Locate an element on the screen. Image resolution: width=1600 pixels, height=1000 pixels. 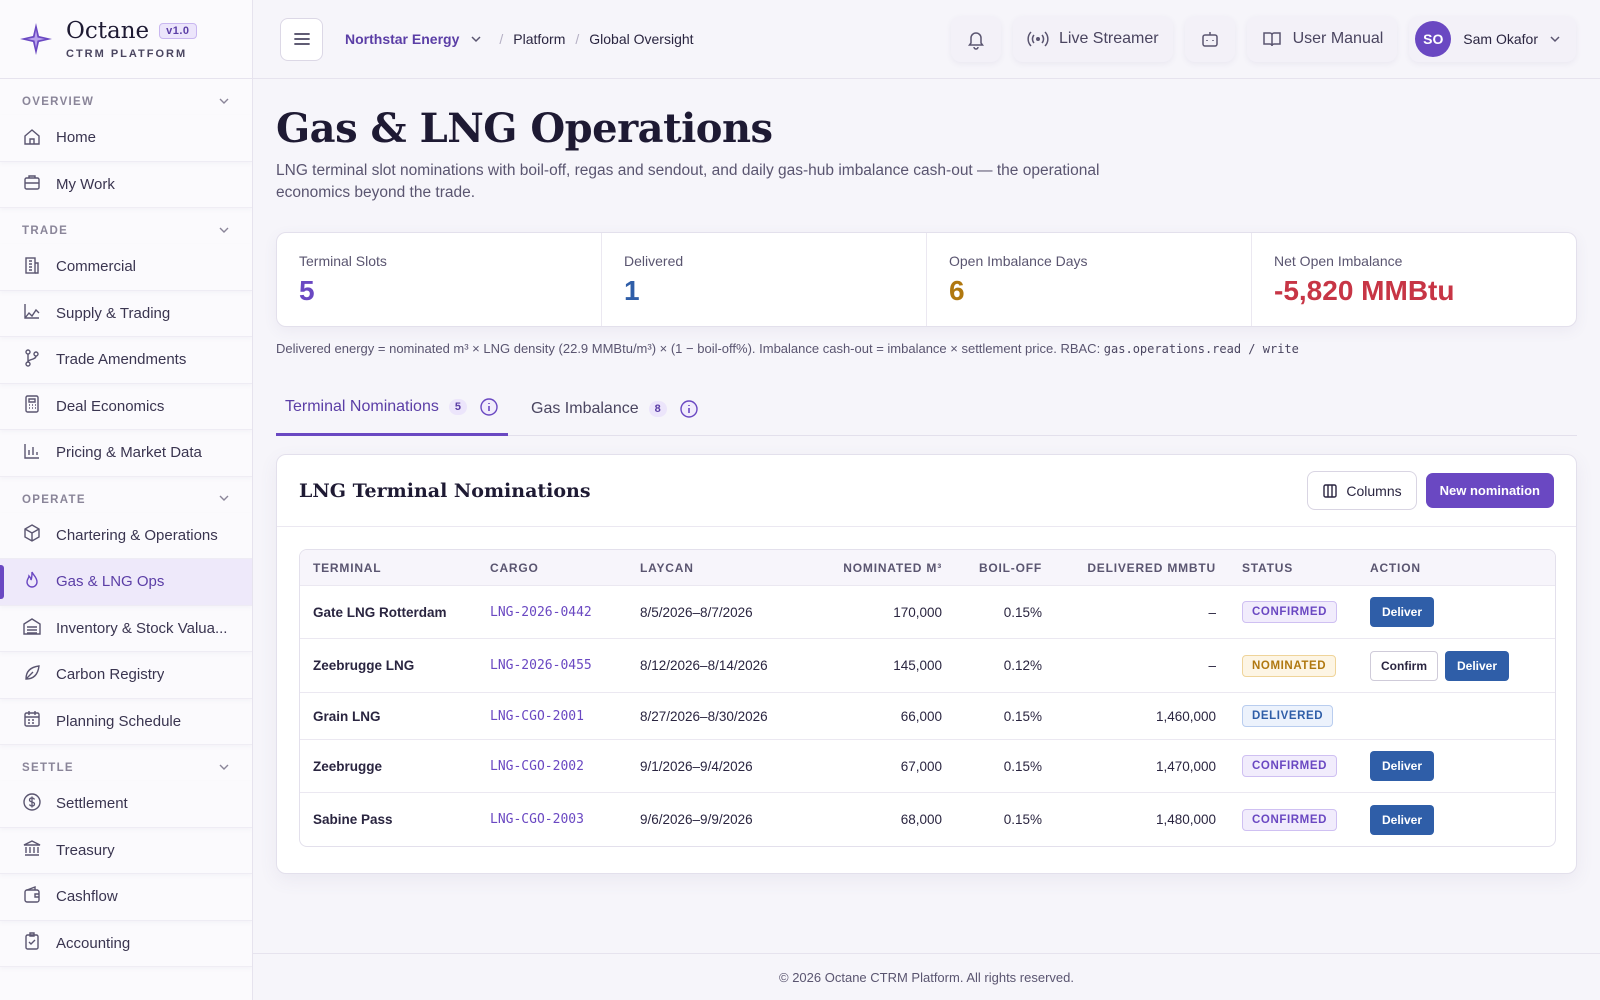
laycan-cell: 9/1/2026–9/4/2026 is located at coordinates (696, 766).